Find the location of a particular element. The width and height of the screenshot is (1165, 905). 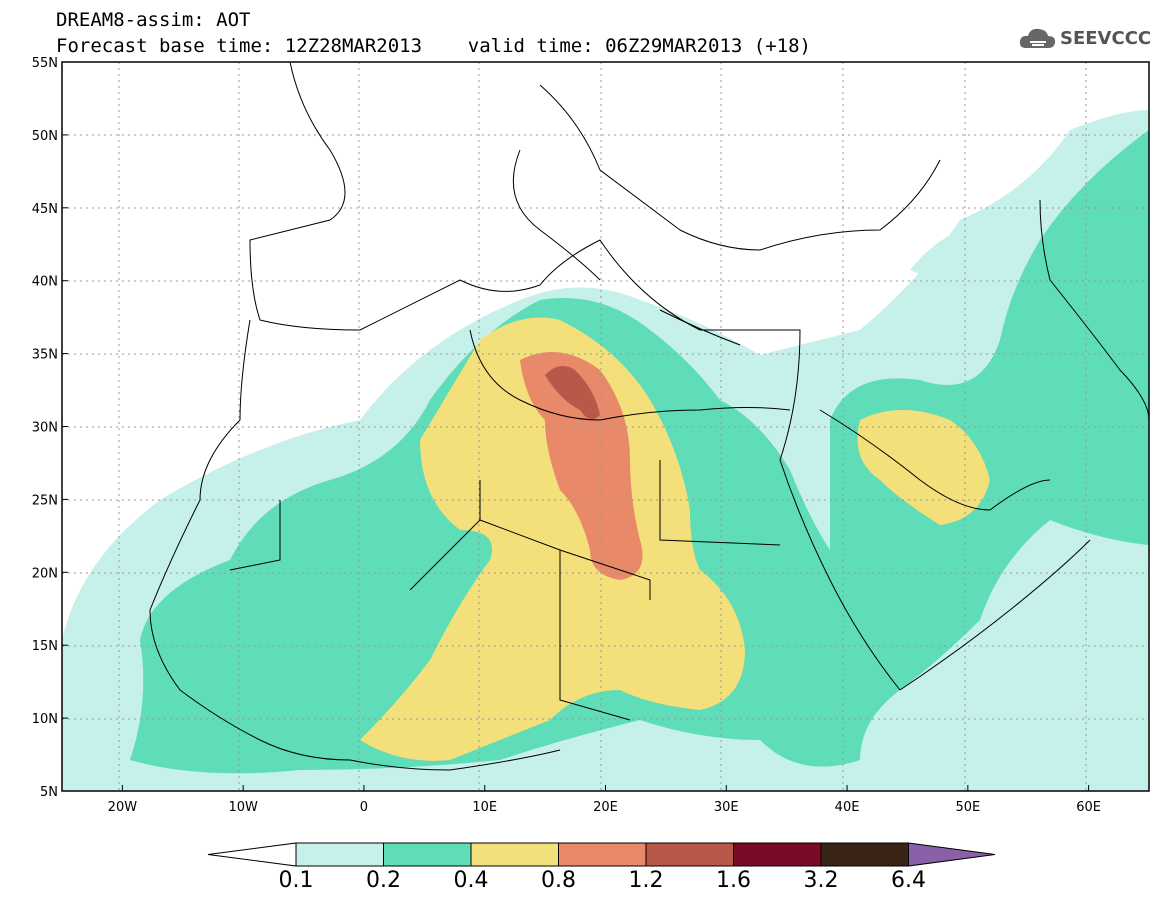

lat-tick-label: 35N is located at coordinates (45, 355).